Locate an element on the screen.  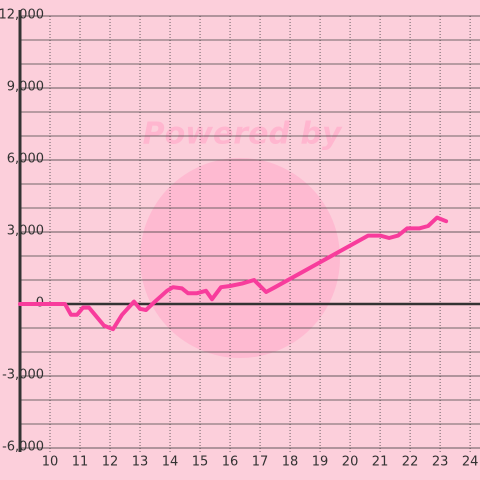
x-tick-label: 23 is located at coordinates (440, 462).